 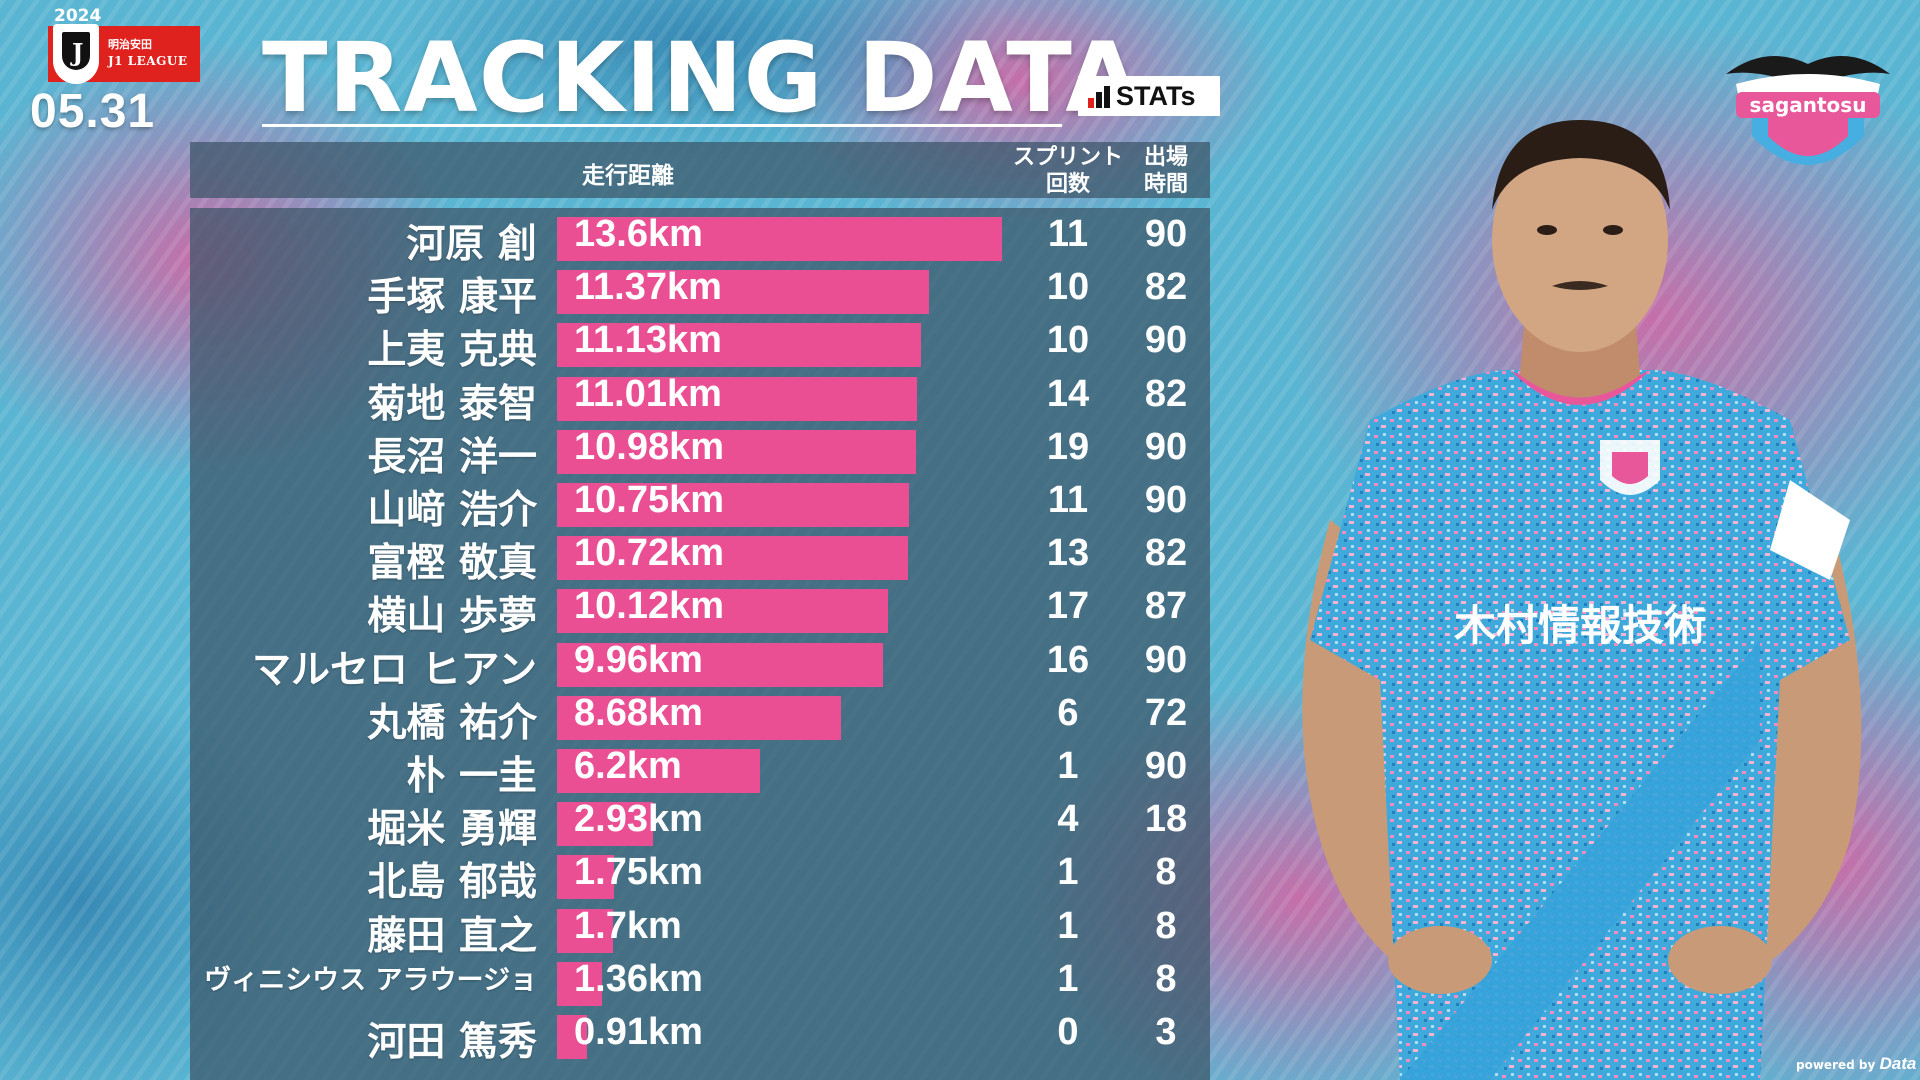 I want to click on distance-label: 1.75km, so click(x=638, y=872).